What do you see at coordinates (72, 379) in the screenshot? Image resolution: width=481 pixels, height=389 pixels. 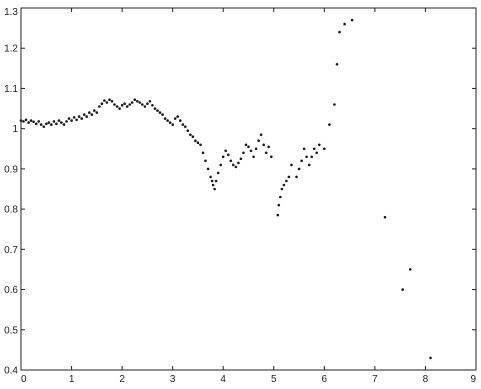 I see `x-tick-label: 1` at bounding box center [72, 379].